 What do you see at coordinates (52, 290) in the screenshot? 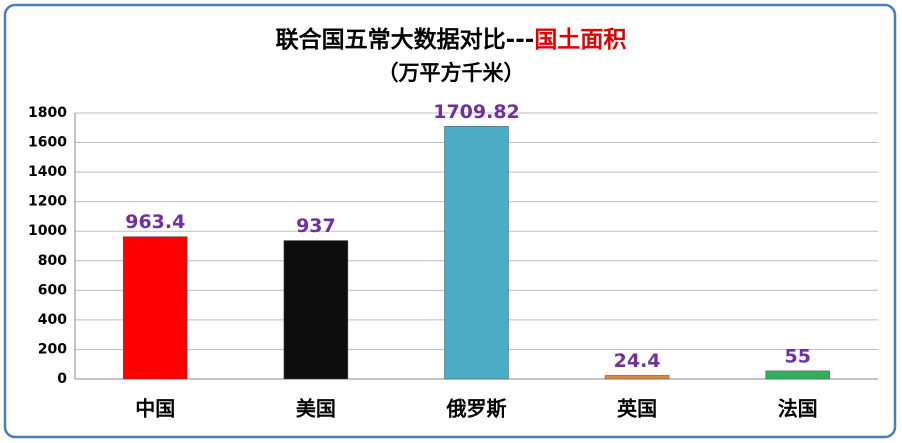
I see `y-tick-label: 600` at bounding box center [52, 290].